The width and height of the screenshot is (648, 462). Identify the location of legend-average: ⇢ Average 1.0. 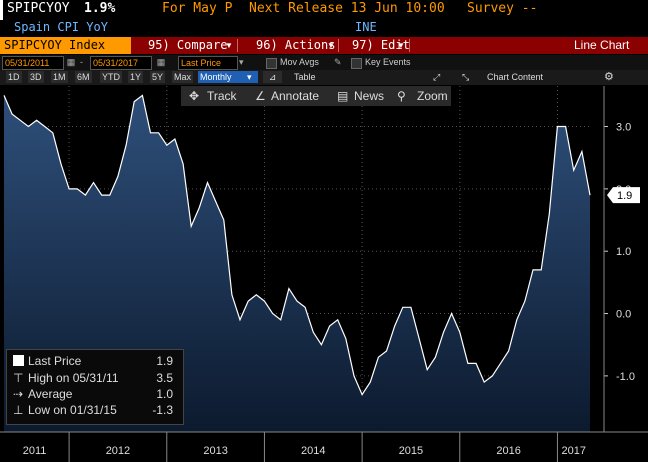
(95, 394).